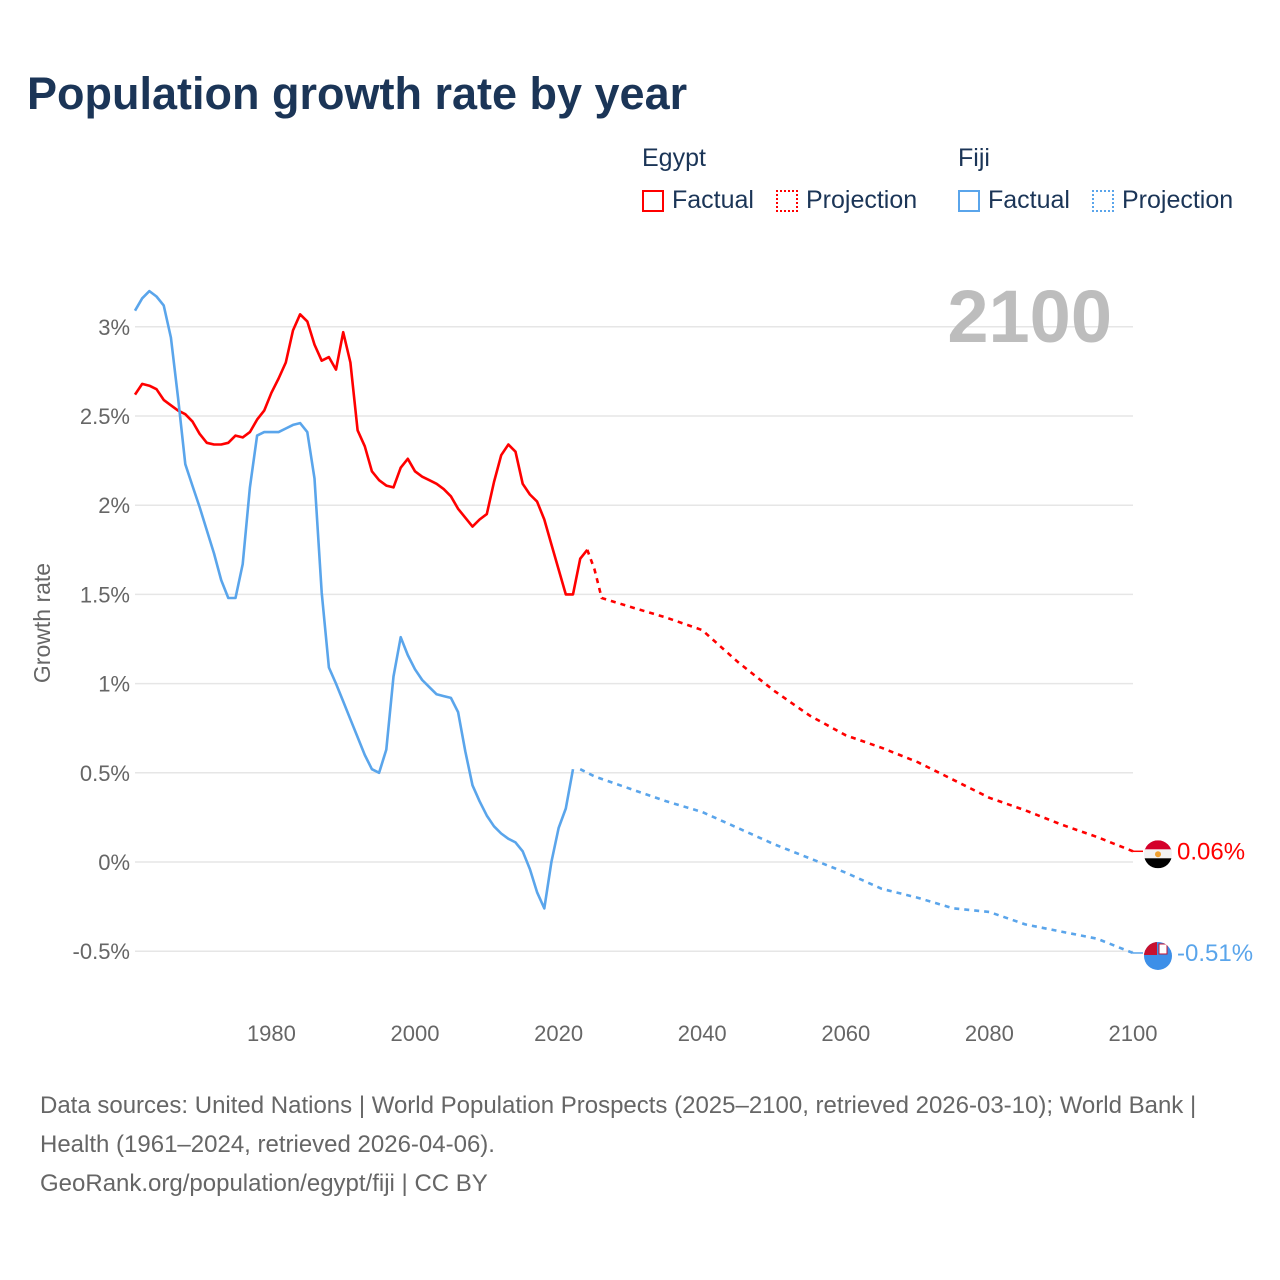 The width and height of the screenshot is (1280, 1280). I want to click on egypt-factual-line, so click(361, 454).